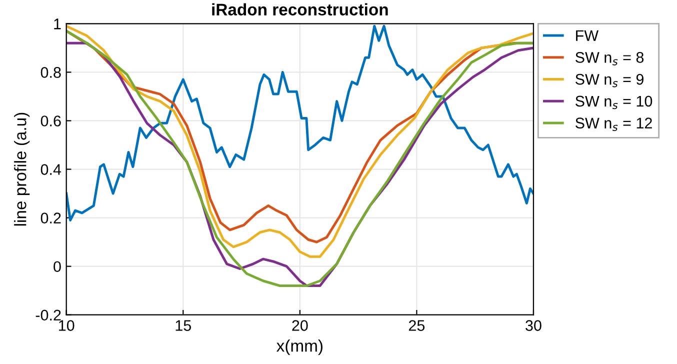 Image resolution: width=677 pixels, height=364 pixels. What do you see at coordinates (416, 325) in the screenshot?
I see `x-tick-label: 25` at bounding box center [416, 325].